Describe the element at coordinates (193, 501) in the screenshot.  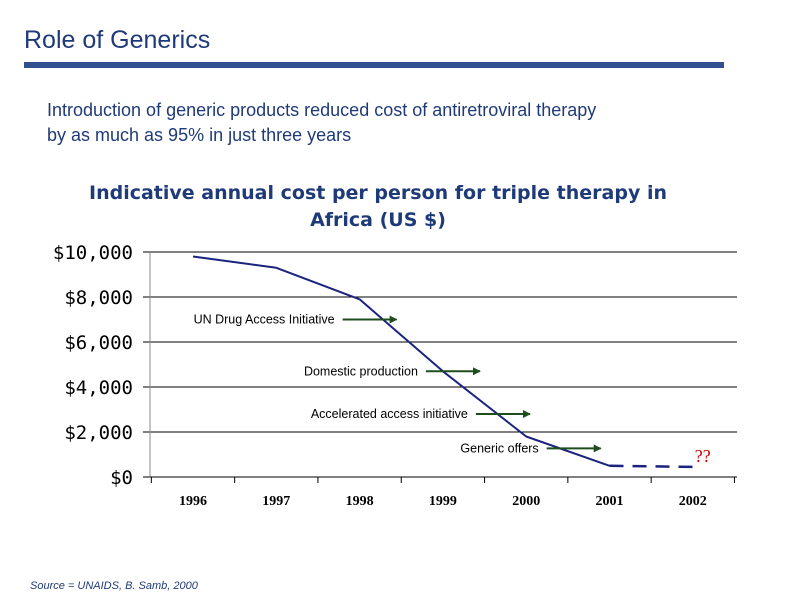
I see `x-tick-label-1996: 1996` at that location.